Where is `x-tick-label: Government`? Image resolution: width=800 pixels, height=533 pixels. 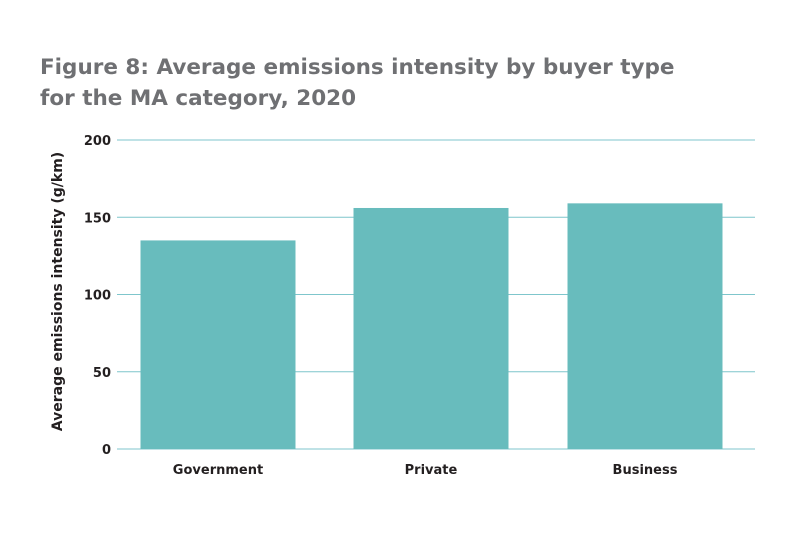
x-tick-label: Government is located at coordinates (218, 470).